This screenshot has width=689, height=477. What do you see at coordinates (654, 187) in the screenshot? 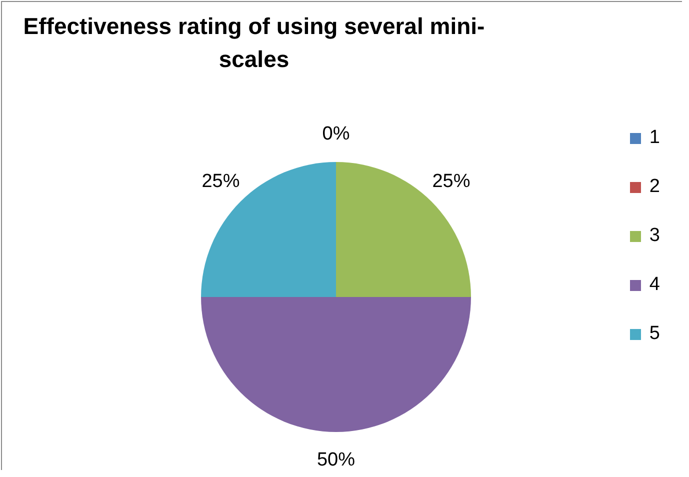
I see `legend-label: 2` at bounding box center [654, 187].